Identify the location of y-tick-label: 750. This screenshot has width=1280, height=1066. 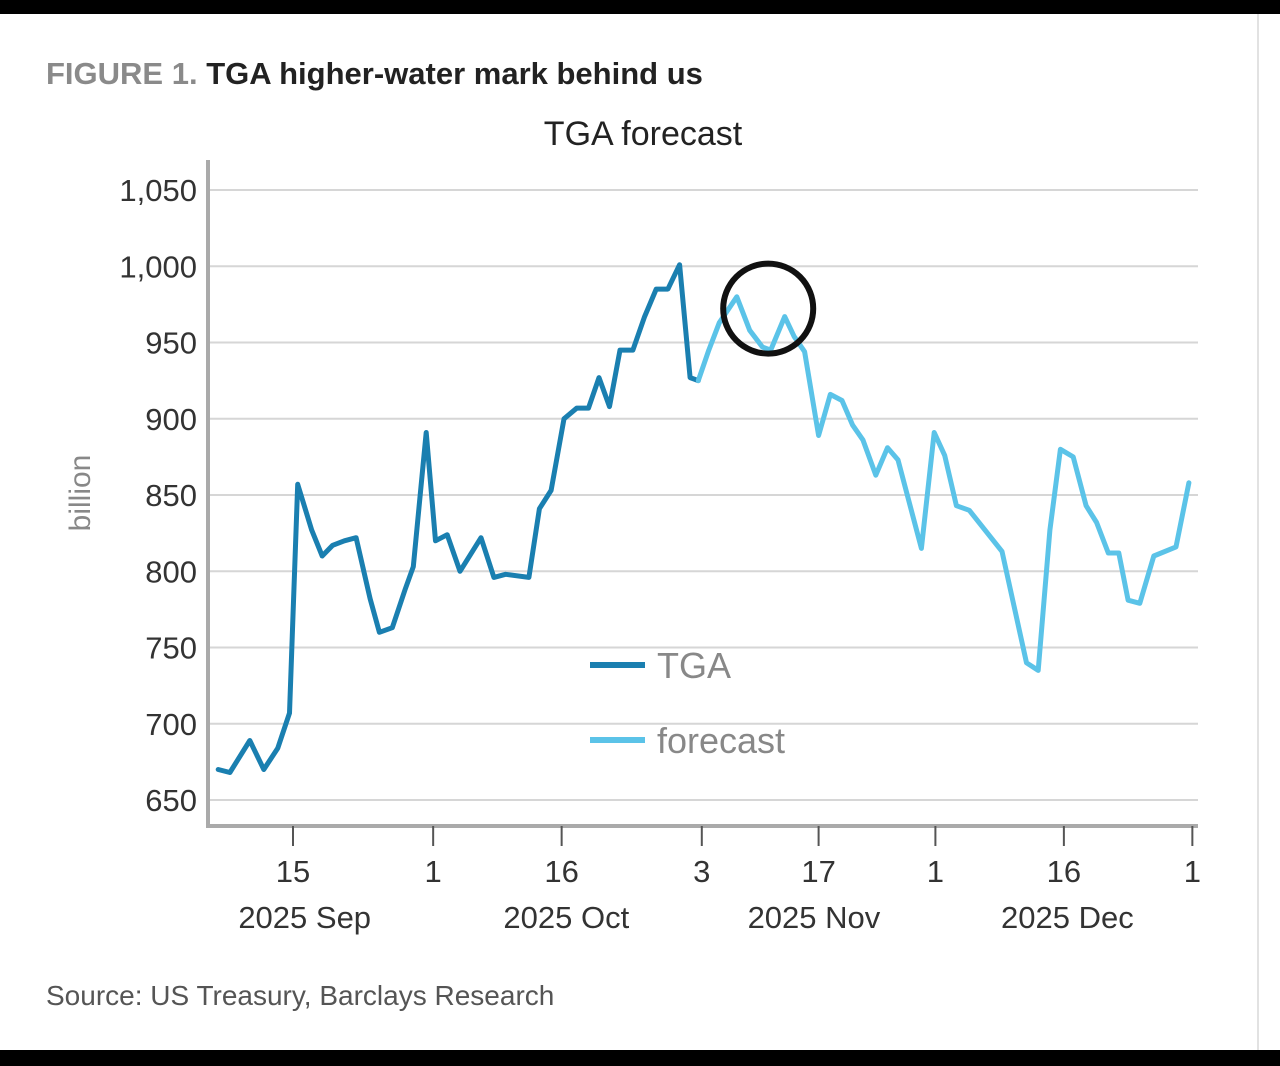
(171, 648).